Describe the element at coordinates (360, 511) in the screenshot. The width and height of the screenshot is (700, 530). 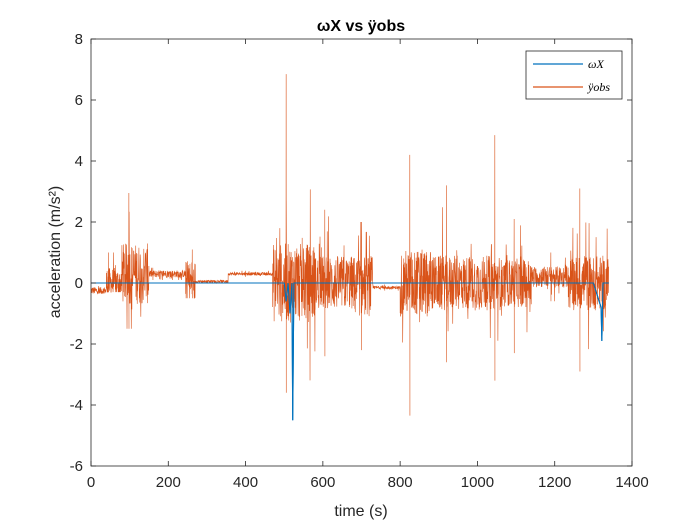
I see `x-axis-label: time (s)` at that location.